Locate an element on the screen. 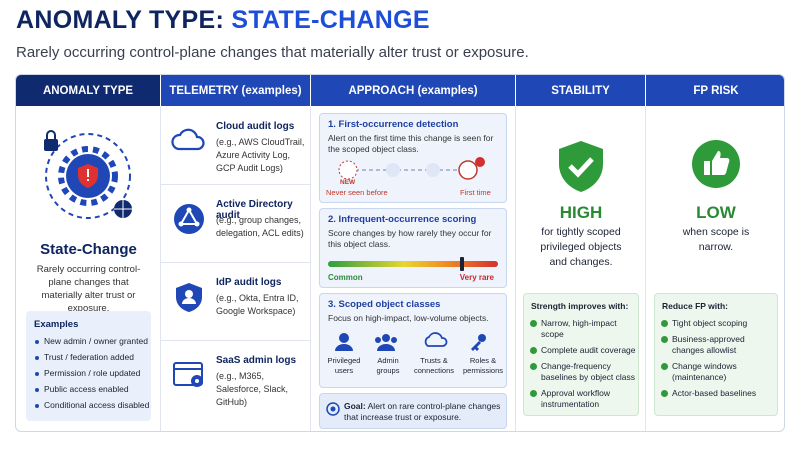  approach-title: 3. Scoped object classes is located at coordinates (384, 304).